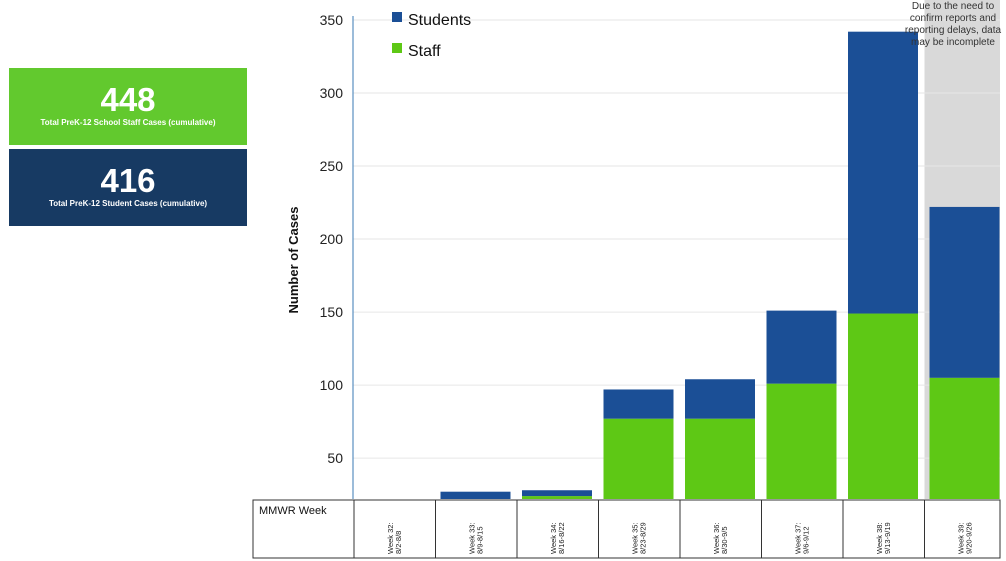 The width and height of the screenshot is (1006, 561). Describe the element at coordinates (887, 538) in the screenshot. I see `x-tick-label-line: 9/13-9/19` at that location.